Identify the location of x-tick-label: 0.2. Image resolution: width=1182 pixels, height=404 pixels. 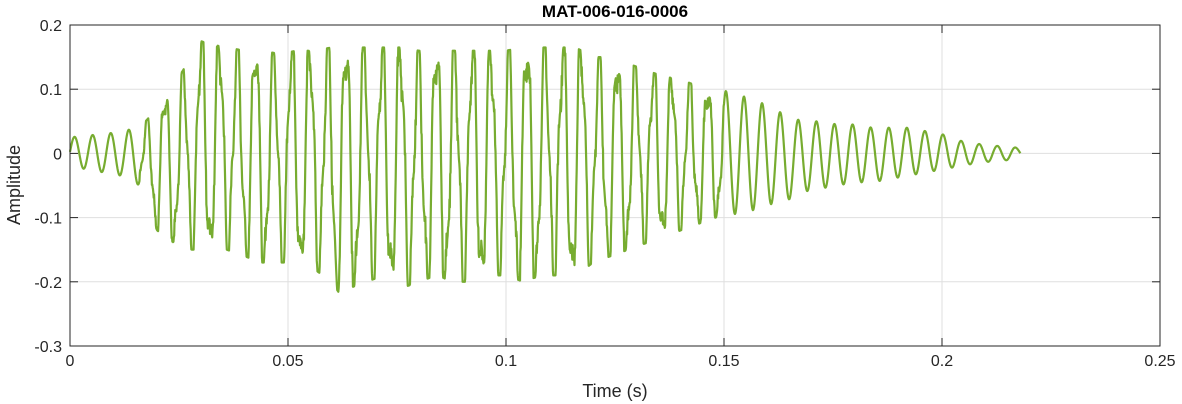
(942, 361).